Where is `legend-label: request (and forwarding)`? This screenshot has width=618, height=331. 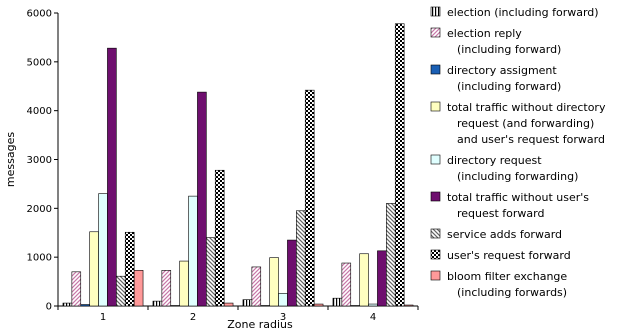 legend-label: request (and forwarding) is located at coordinates (525, 123).